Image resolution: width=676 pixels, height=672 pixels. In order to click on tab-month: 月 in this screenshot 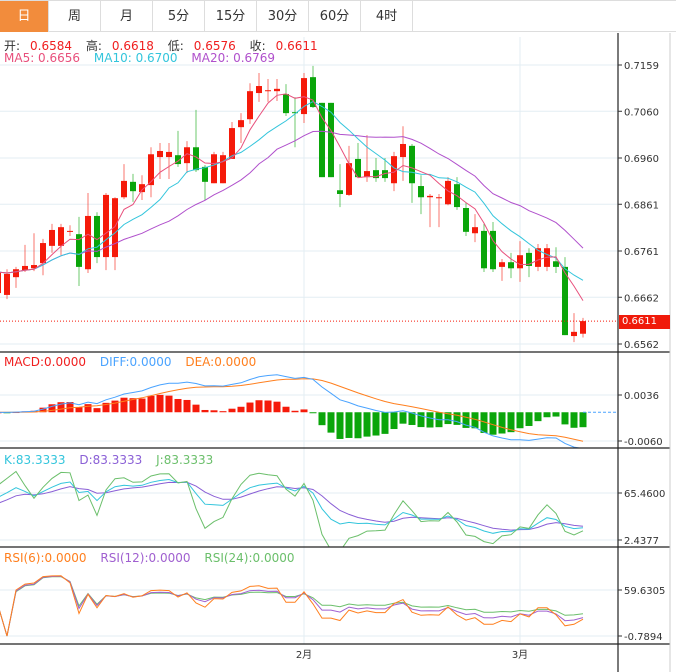, I will do `click(127, 16)`.